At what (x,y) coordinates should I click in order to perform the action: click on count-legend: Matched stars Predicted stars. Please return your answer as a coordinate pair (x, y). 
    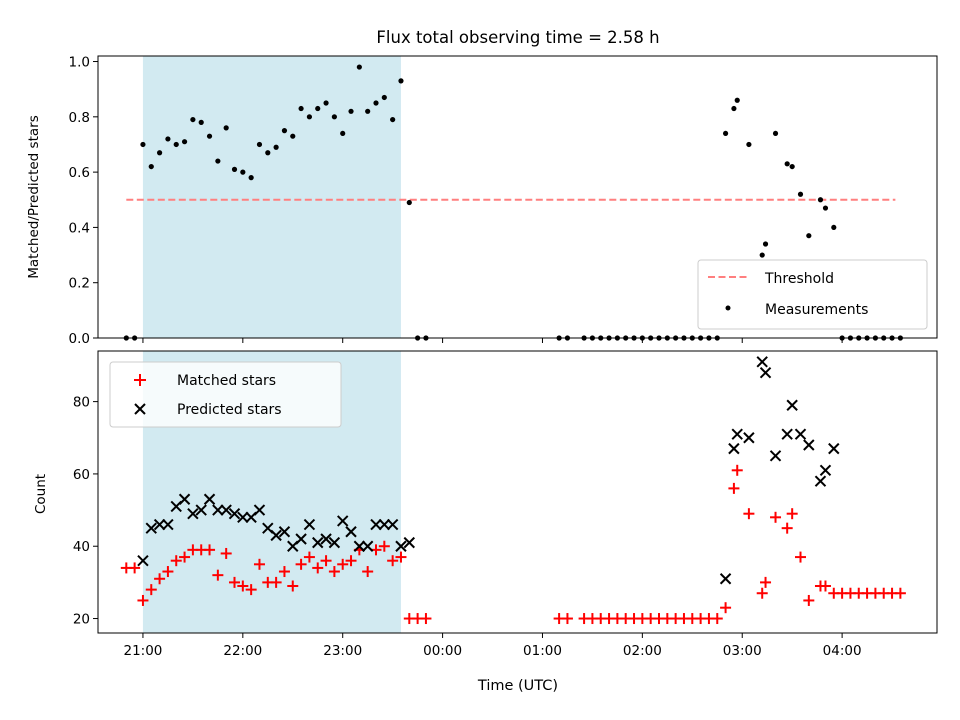
    Looking at the image, I should click on (225, 394).